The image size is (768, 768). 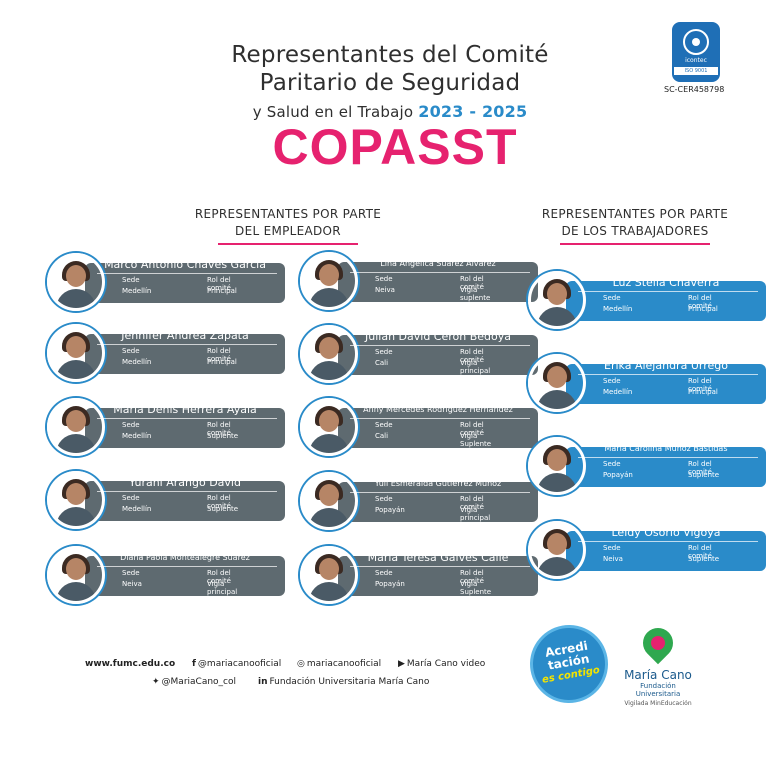 I want to click on footer-youtube: ▶ María Cano video, so click(x=441, y=664).